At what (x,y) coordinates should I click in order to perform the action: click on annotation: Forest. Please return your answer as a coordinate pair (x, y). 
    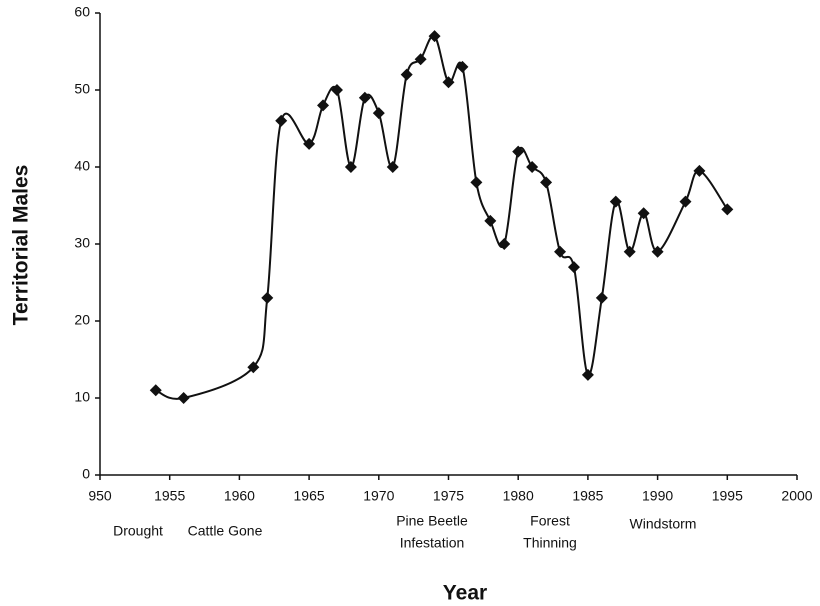
    Looking at the image, I should click on (550, 521).